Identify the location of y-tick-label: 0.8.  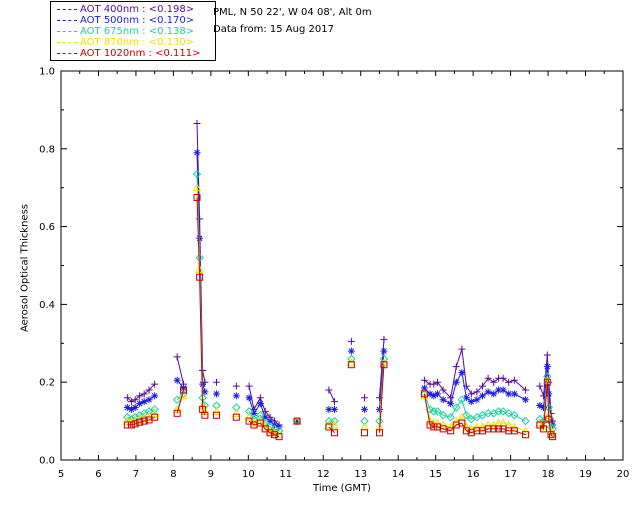
(47, 149).